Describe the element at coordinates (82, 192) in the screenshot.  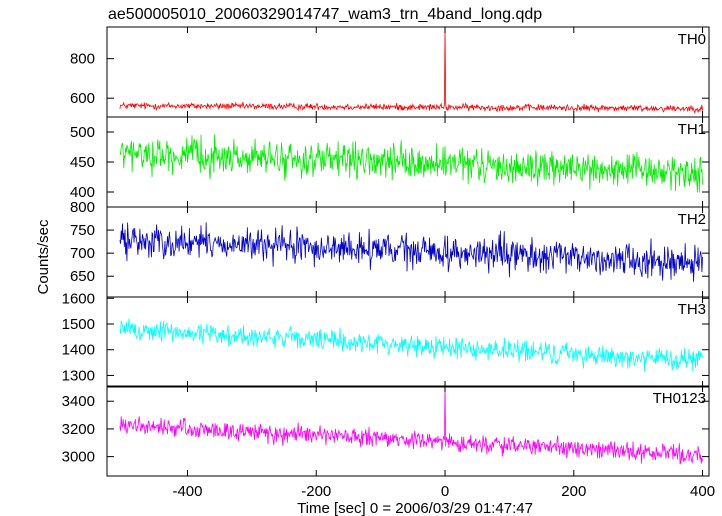
I see `y-tick-label: 400` at that location.